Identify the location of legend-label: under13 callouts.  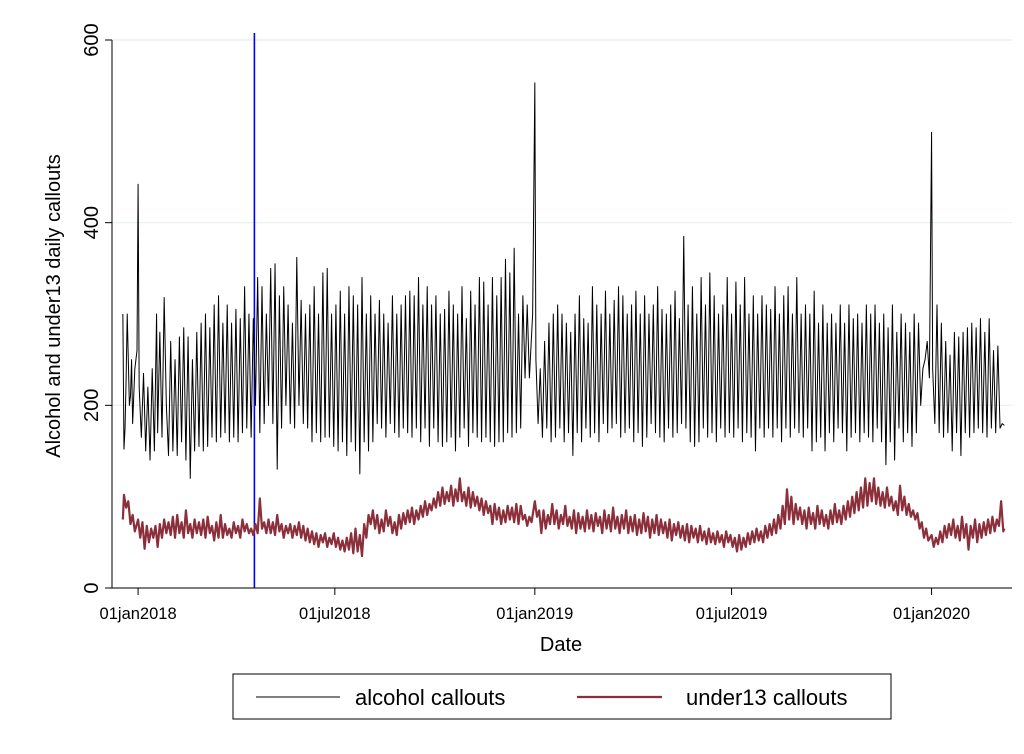
(766, 697).